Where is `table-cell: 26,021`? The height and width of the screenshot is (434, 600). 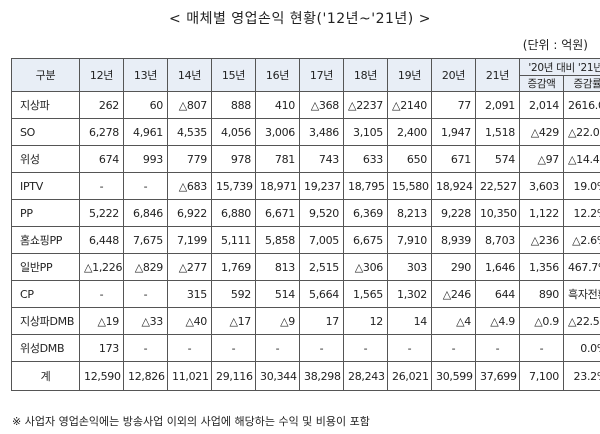 table-cell: 26,021 is located at coordinates (409, 376).